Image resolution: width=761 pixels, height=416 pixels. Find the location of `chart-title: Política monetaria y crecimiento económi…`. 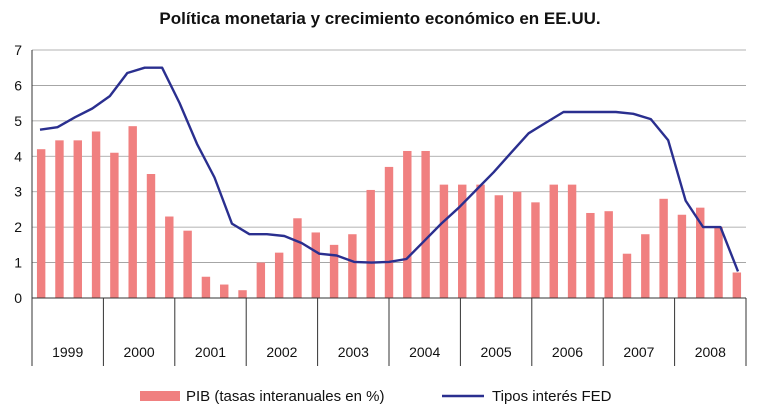

chart-title: Política monetaria y crecimiento económi… is located at coordinates (379, 18).